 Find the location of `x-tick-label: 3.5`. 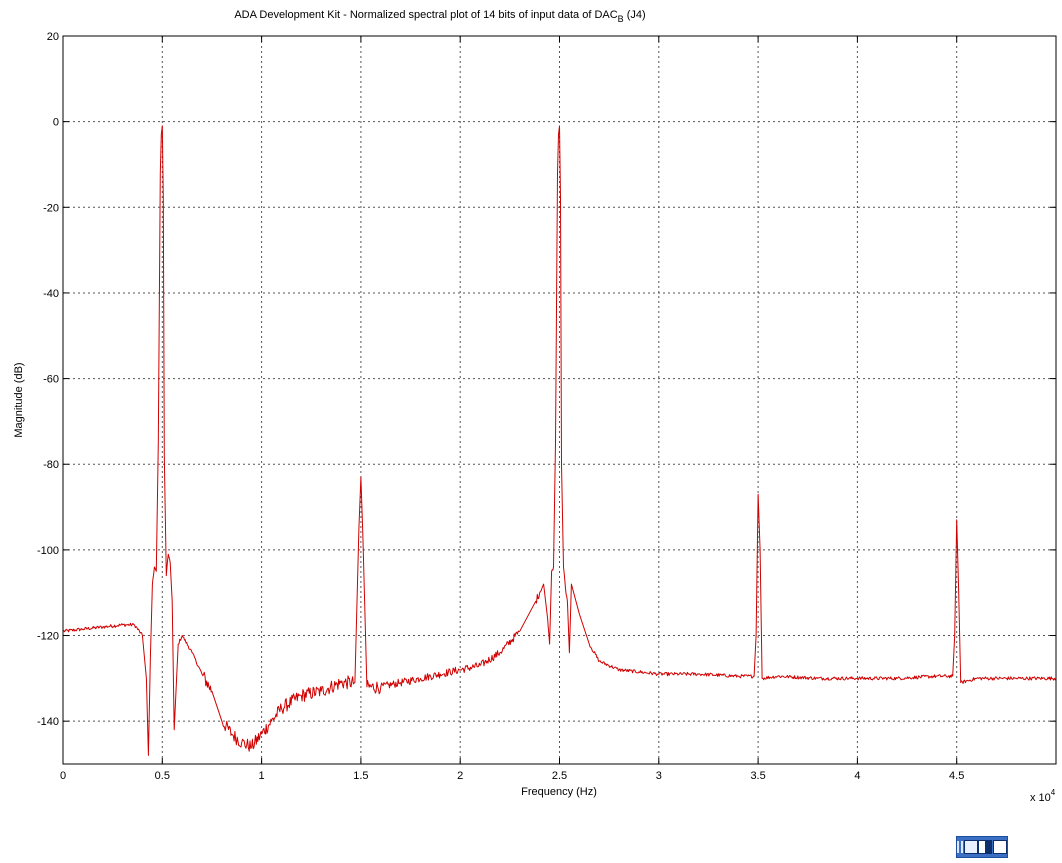

x-tick-label: 3.5 is located at coordinates (757, 776).